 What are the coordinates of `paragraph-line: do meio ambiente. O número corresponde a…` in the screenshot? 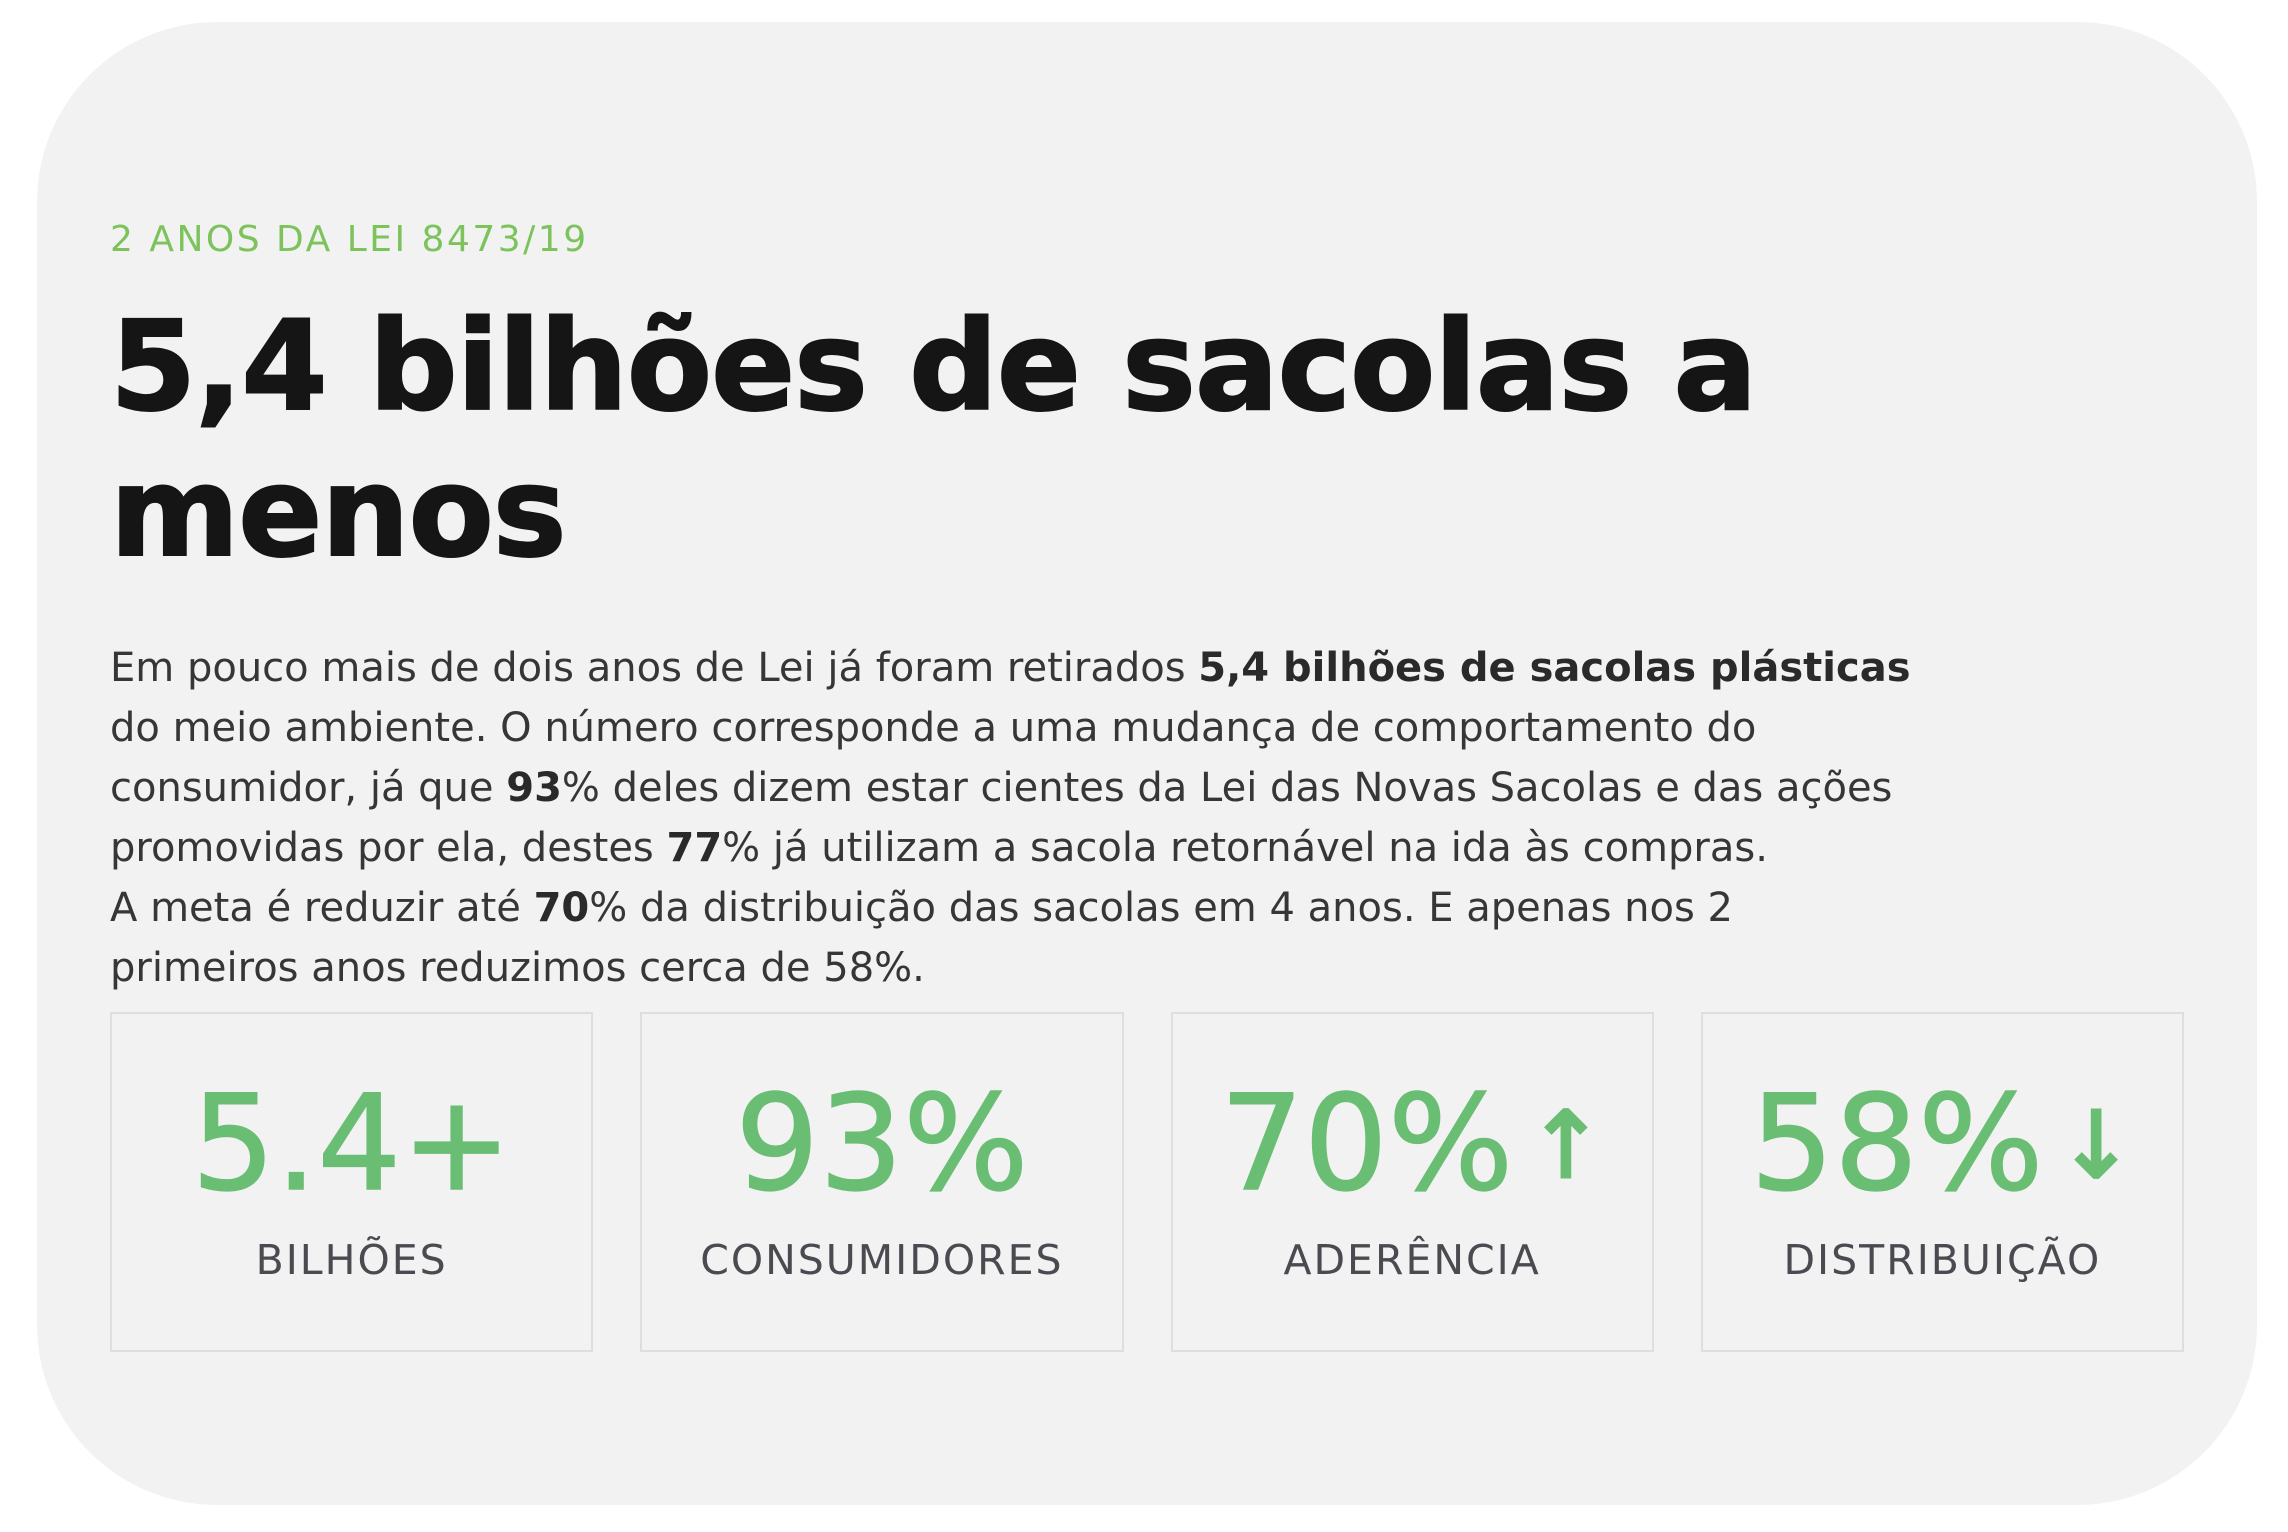 It's located at (1147, 728).